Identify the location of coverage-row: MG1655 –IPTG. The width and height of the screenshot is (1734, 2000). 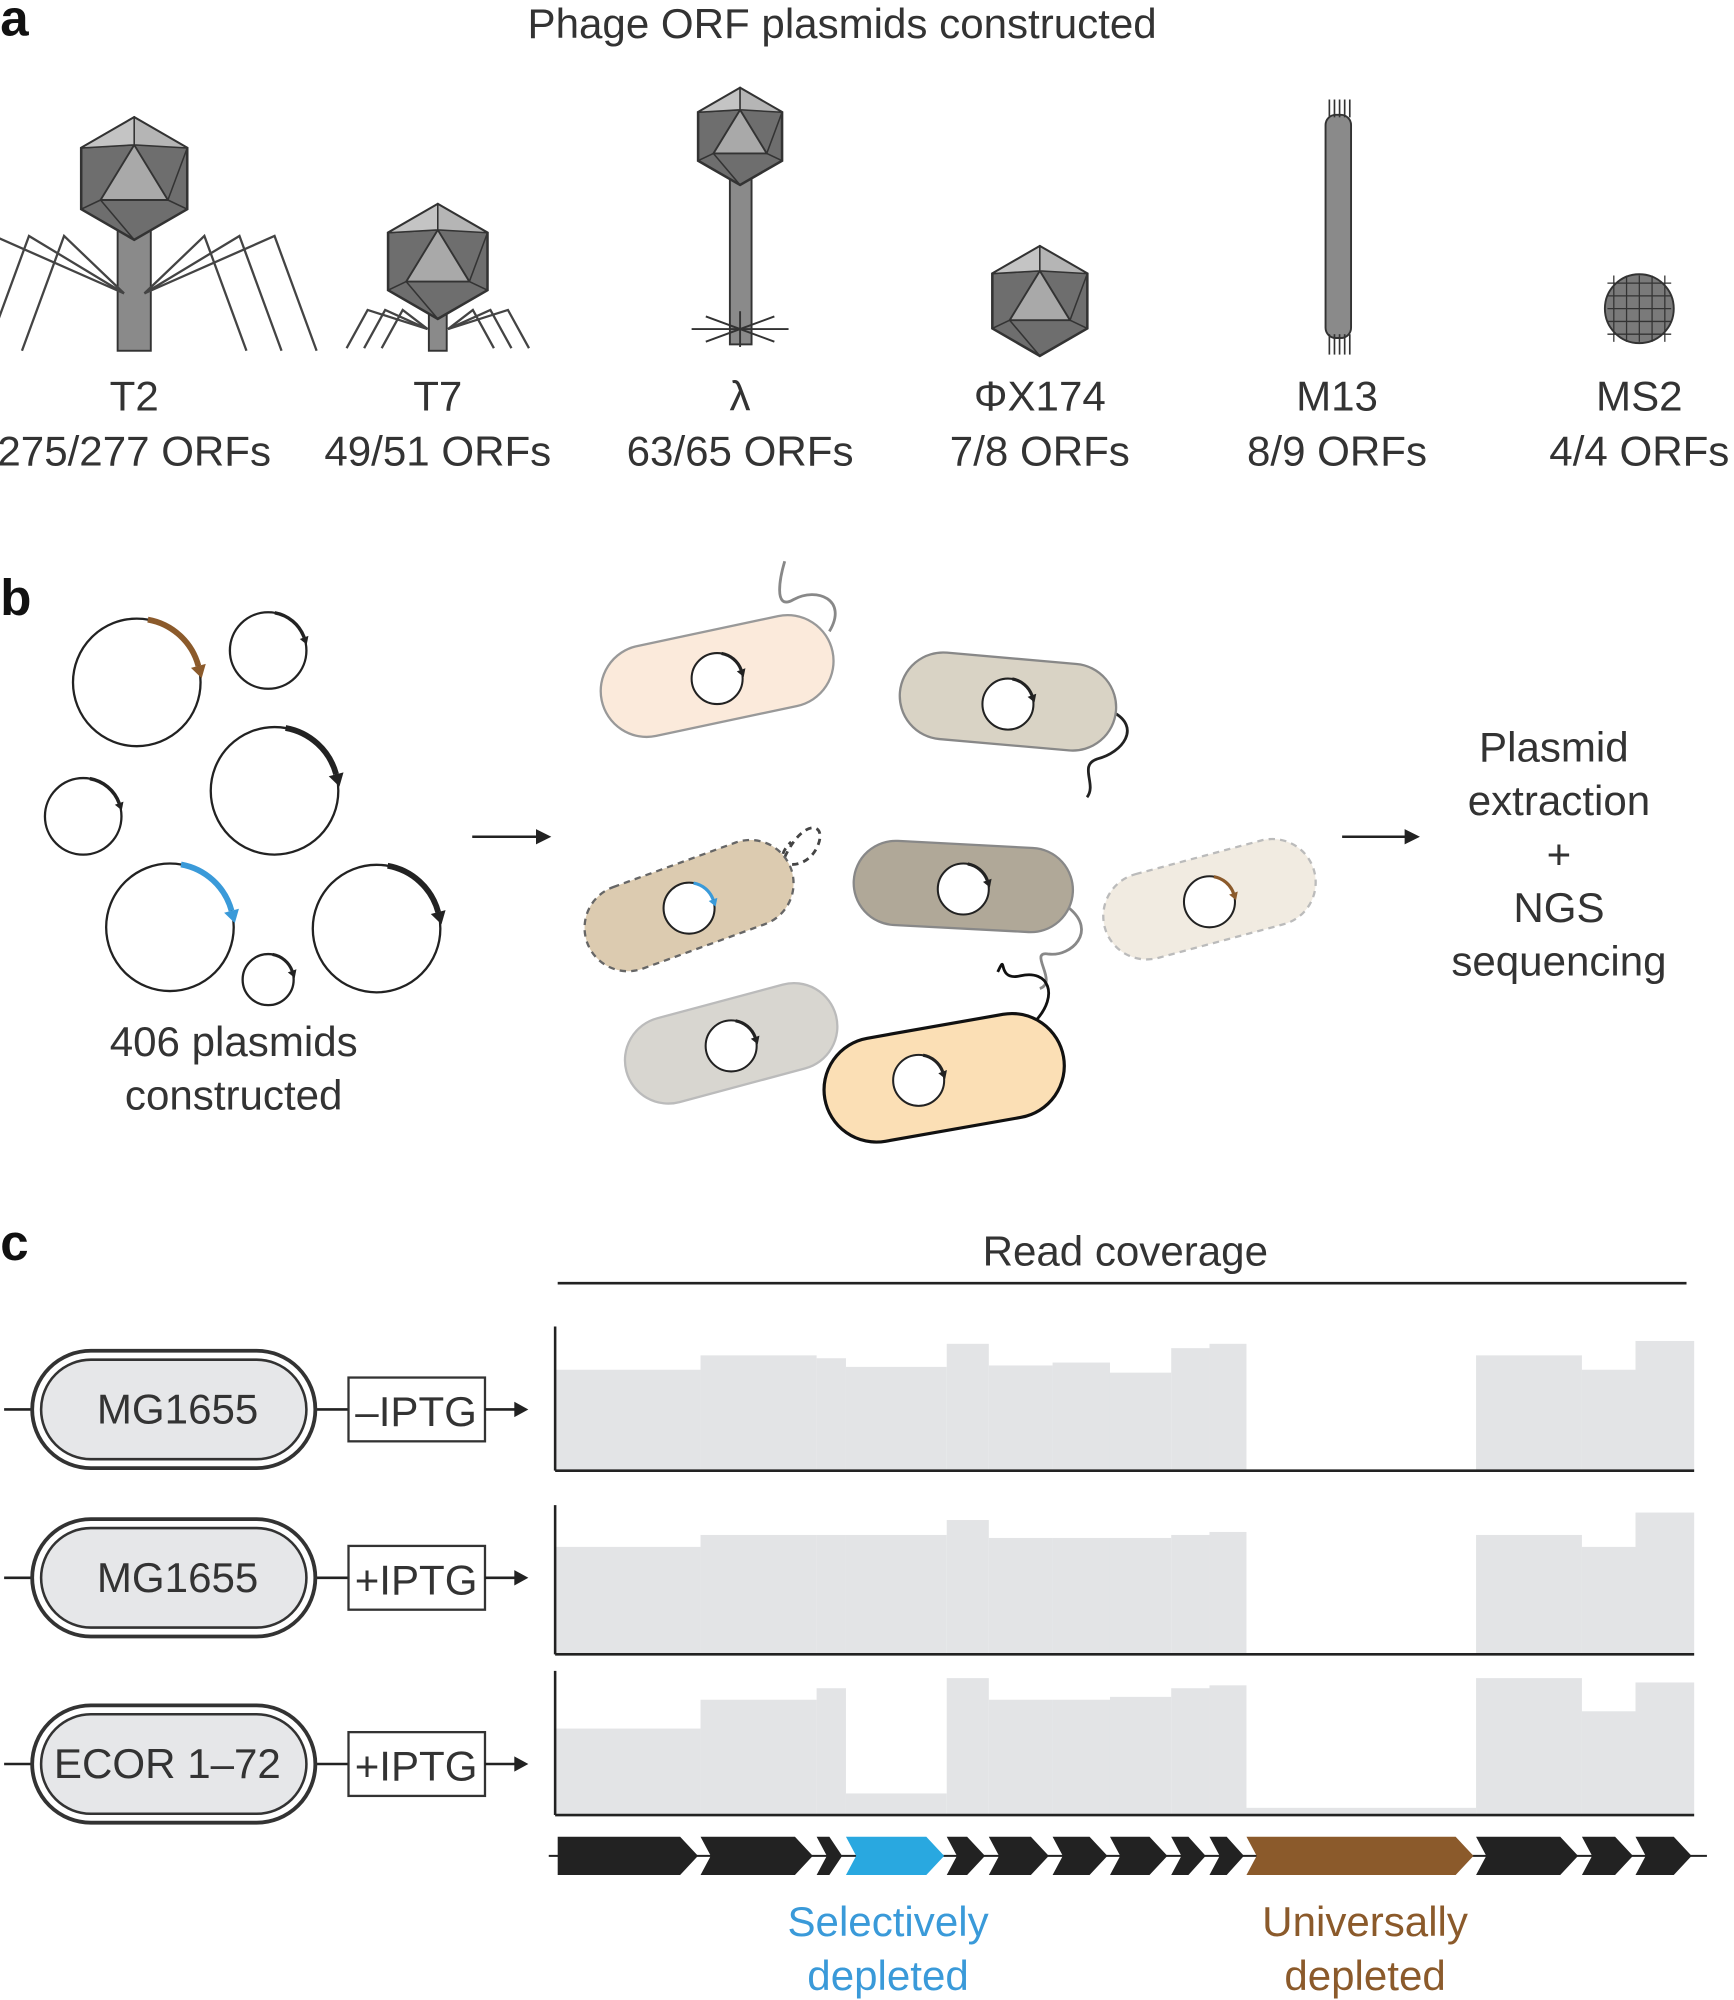
(849, 1399).